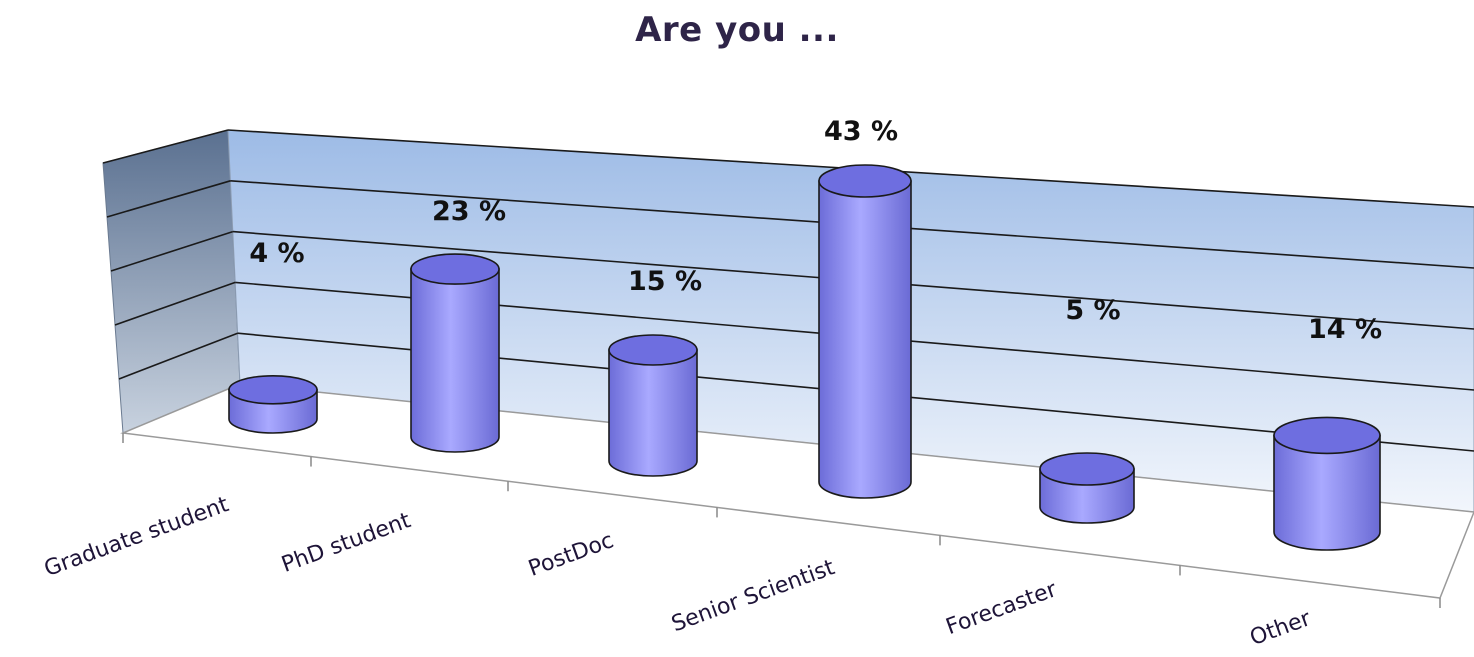 This screenshot has width=1474, height=657. I want to click on bar-senior-scientist, so click(865, 331).